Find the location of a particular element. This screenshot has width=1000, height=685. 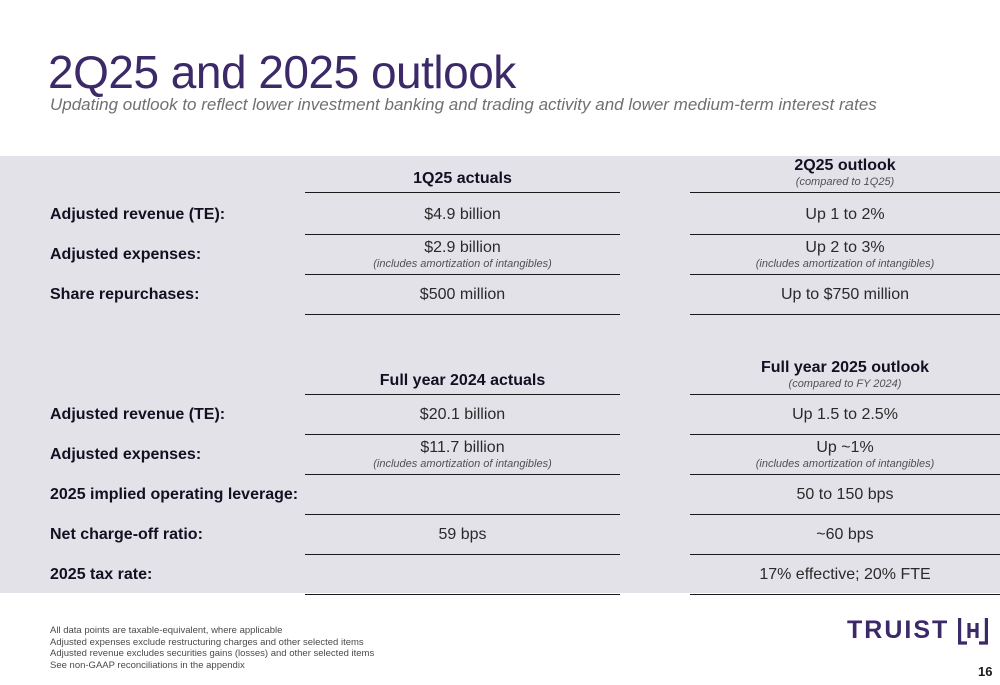

cell-value: Up 1 to 2% is located at coordinates (845, 214).